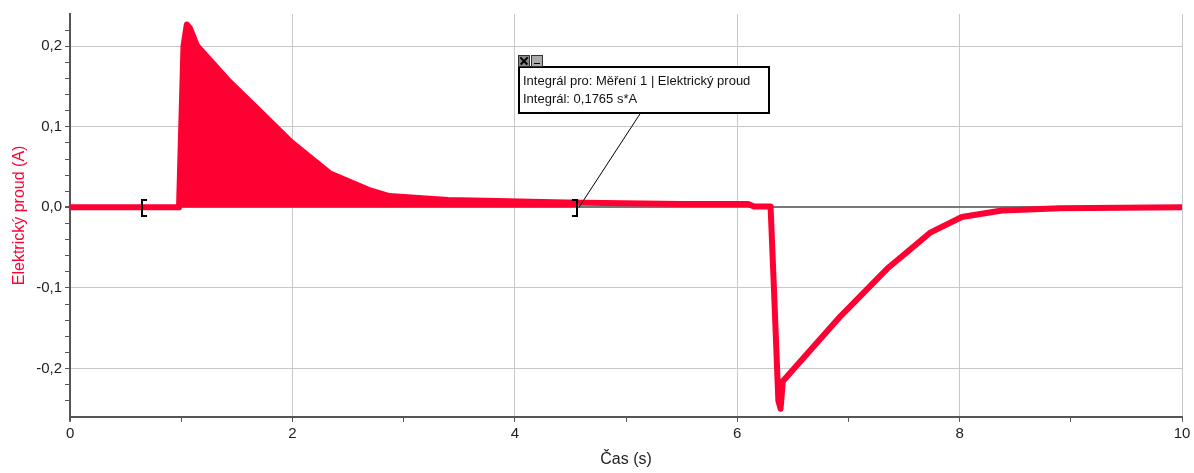 The height and width of the screenshot is (473, 1194). Describe the element at coordinates (49, 367) in the screenshot. I see `y-tick-label: -0,2` at that location.